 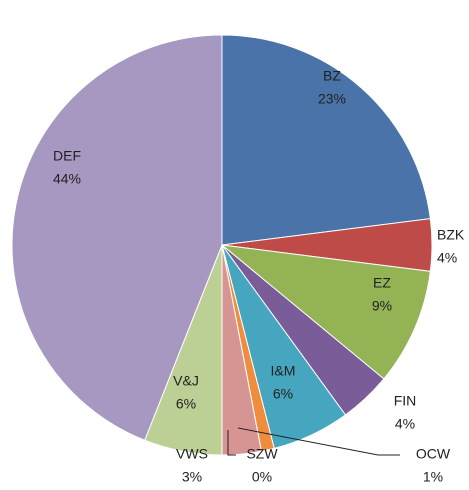 What do you see at coordinates (67, 156) in the screenshot?
I see `slice-label: DEF` at bounding box center [67, 156].